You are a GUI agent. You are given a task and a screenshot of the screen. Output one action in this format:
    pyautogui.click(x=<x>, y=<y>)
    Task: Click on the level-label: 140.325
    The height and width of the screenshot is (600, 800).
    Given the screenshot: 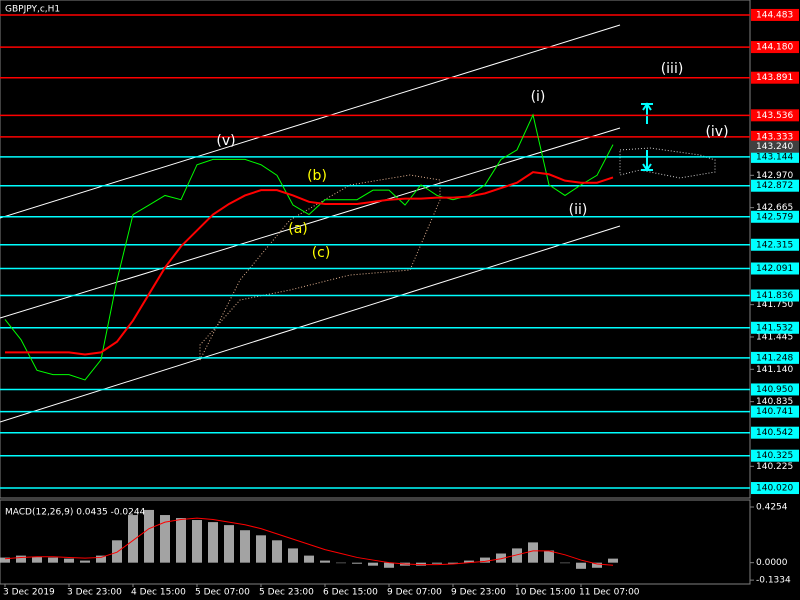 What is the action you would take?
    pyautogui.click(x=774, y=456)
    